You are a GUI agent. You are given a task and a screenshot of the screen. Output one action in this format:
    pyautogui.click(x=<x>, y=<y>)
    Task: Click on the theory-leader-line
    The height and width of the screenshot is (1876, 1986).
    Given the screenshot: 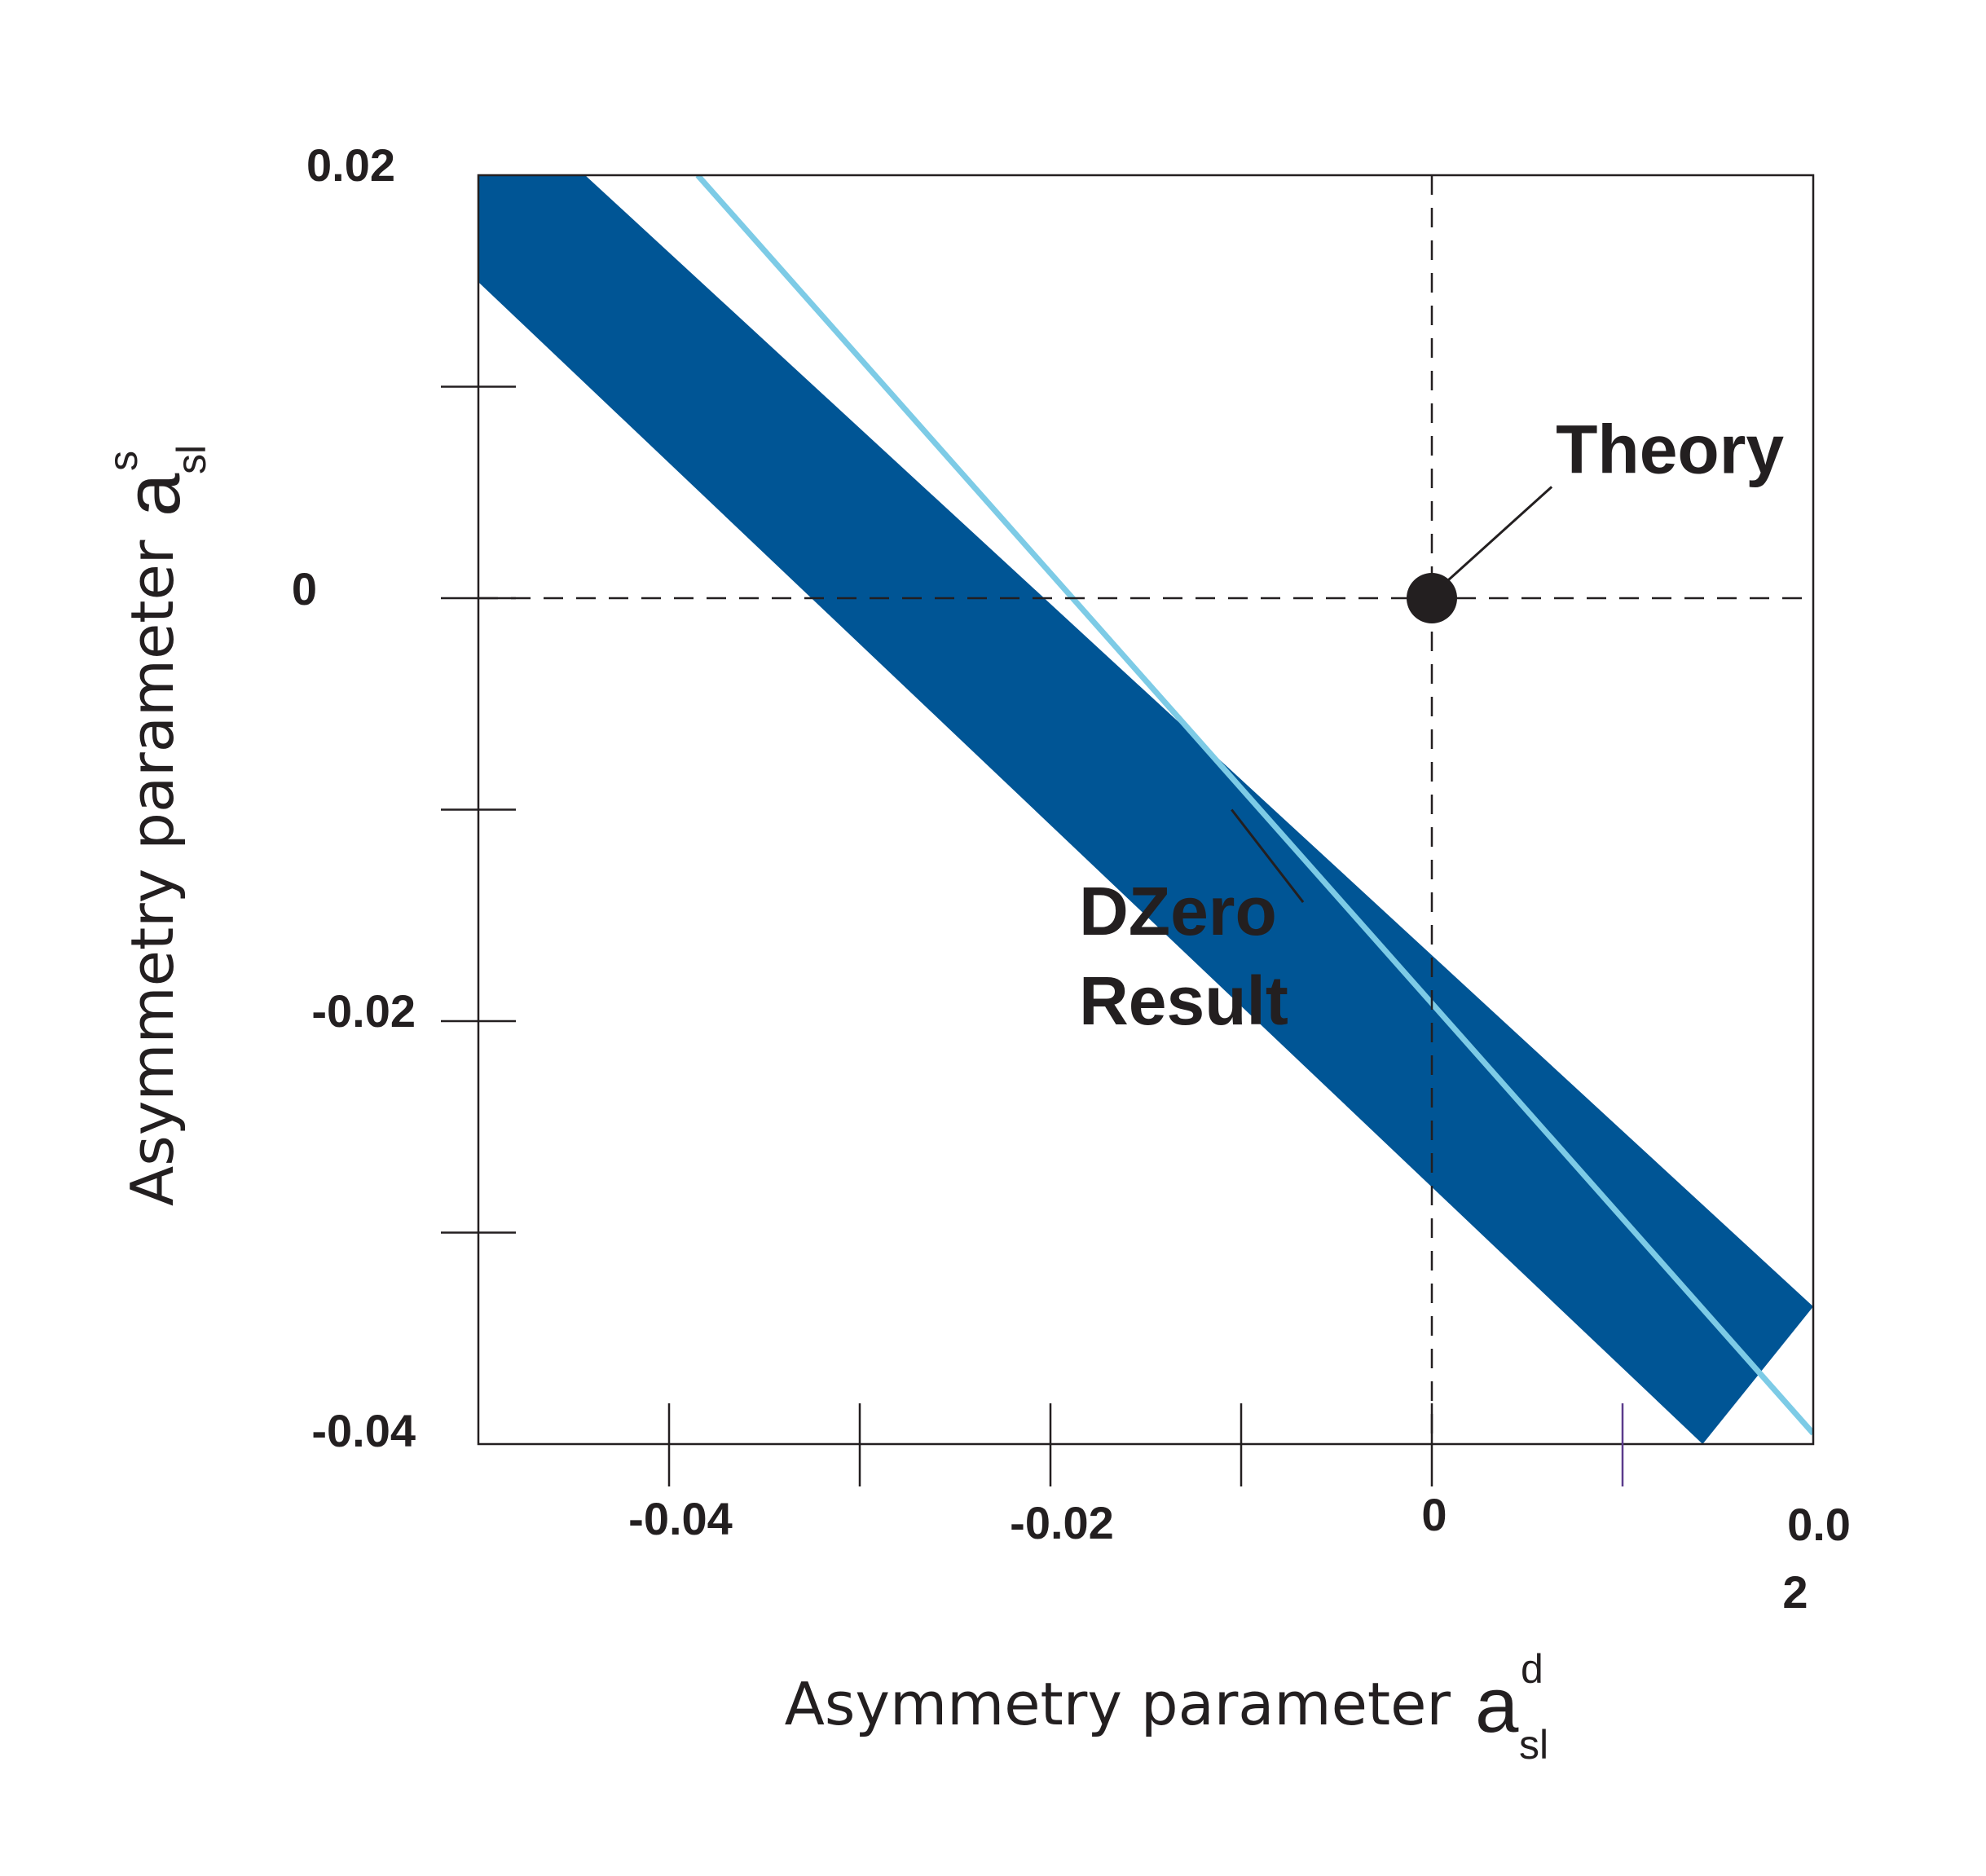 What is the action you would take?
    pyautogui.click(x=1500, y=534)
    